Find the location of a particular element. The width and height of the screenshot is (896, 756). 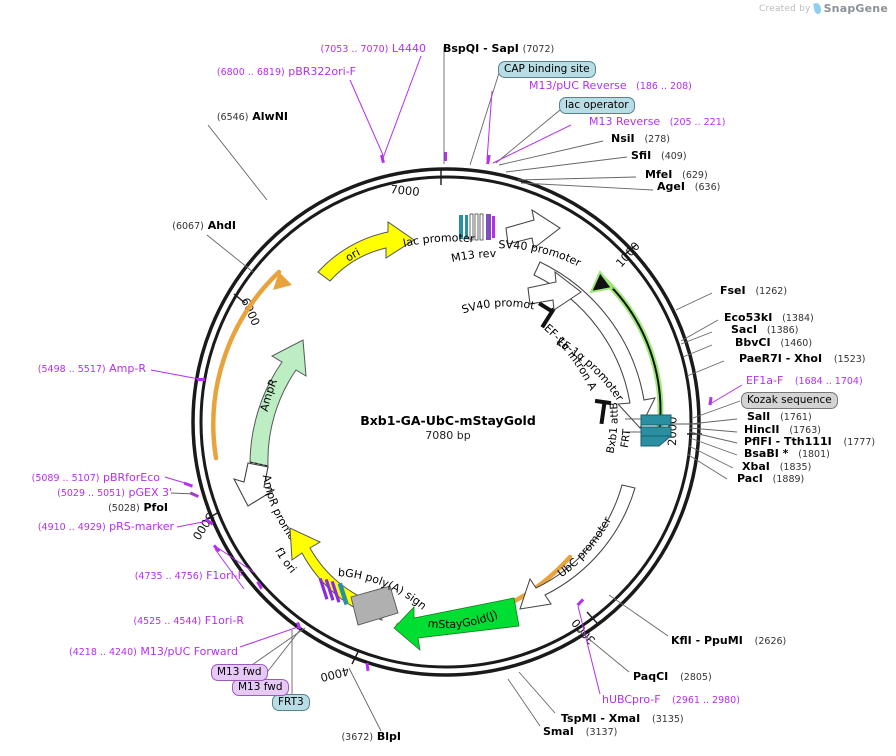

attb-leader-lines is located at coordinates (662, 425).